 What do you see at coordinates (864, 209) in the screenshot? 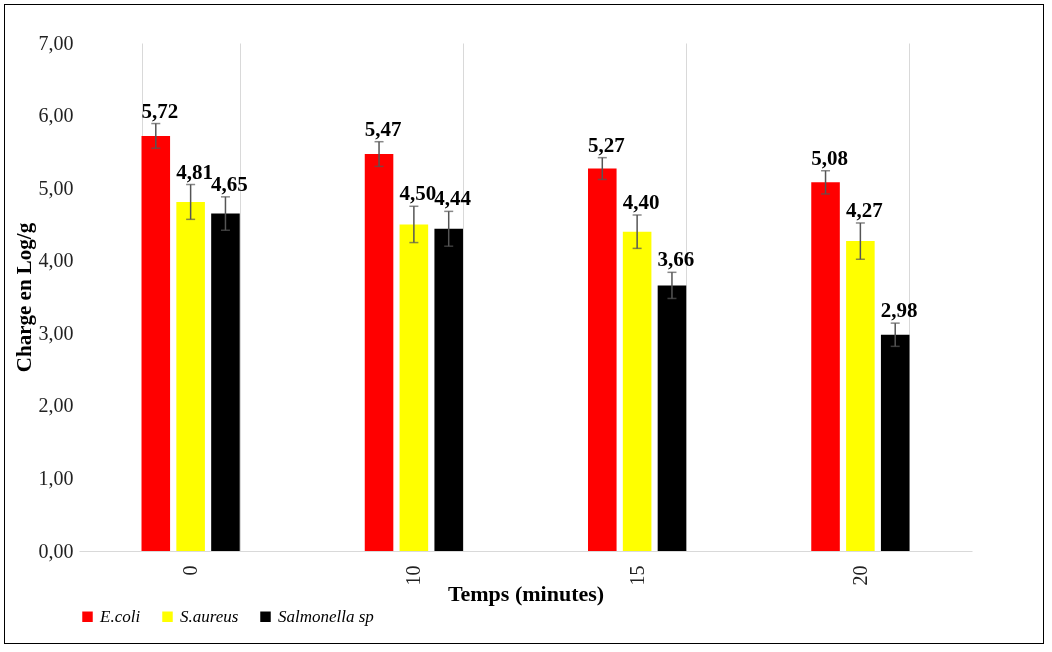
I see `data-label: 4,27` at bounding box center [864, 209].